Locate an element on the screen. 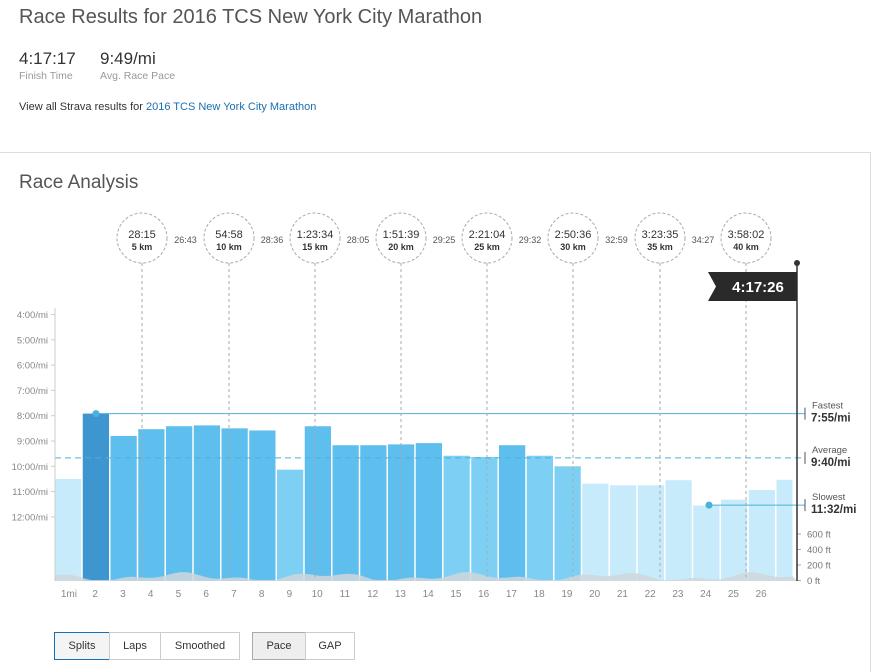 The height and width of the screenshot is (672, 872). mile-tick-label: 21 is located at coordinates (623, 594).